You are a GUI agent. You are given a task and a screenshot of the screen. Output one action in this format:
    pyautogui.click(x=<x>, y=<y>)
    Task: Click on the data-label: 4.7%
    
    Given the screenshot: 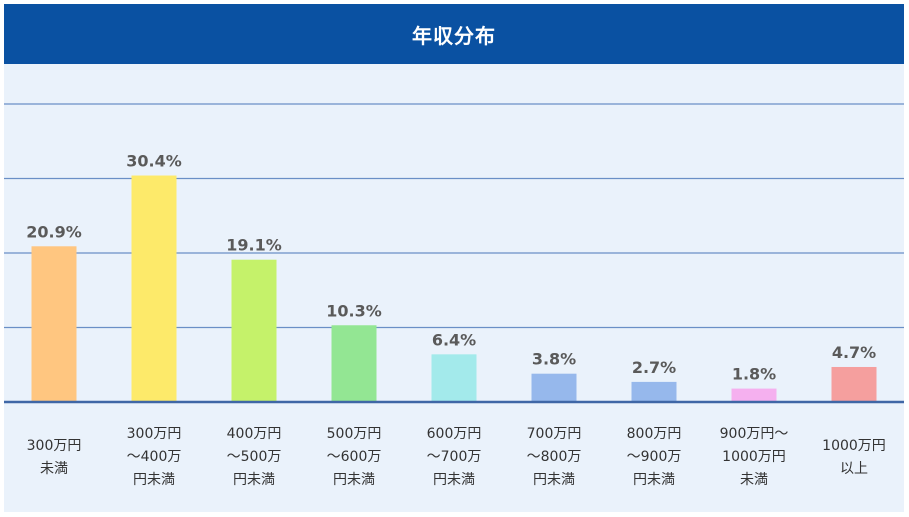 What is the action you would take?
    pyautogui.click(x=854, y=352)
    